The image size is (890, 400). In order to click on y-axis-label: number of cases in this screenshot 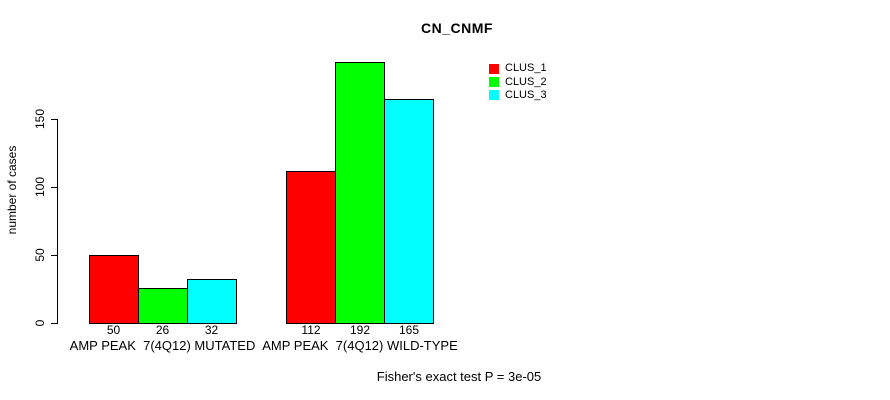, I will do `click(12, 190)`.